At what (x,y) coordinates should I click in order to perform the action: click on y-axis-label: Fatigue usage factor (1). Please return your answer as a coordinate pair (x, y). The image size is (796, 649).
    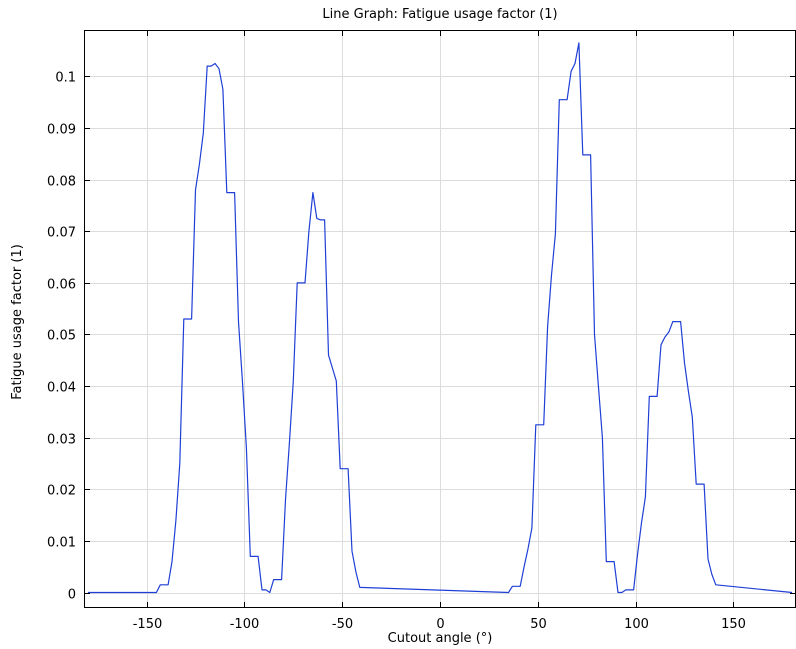
    Looking at the image, I should click on (17, 322).